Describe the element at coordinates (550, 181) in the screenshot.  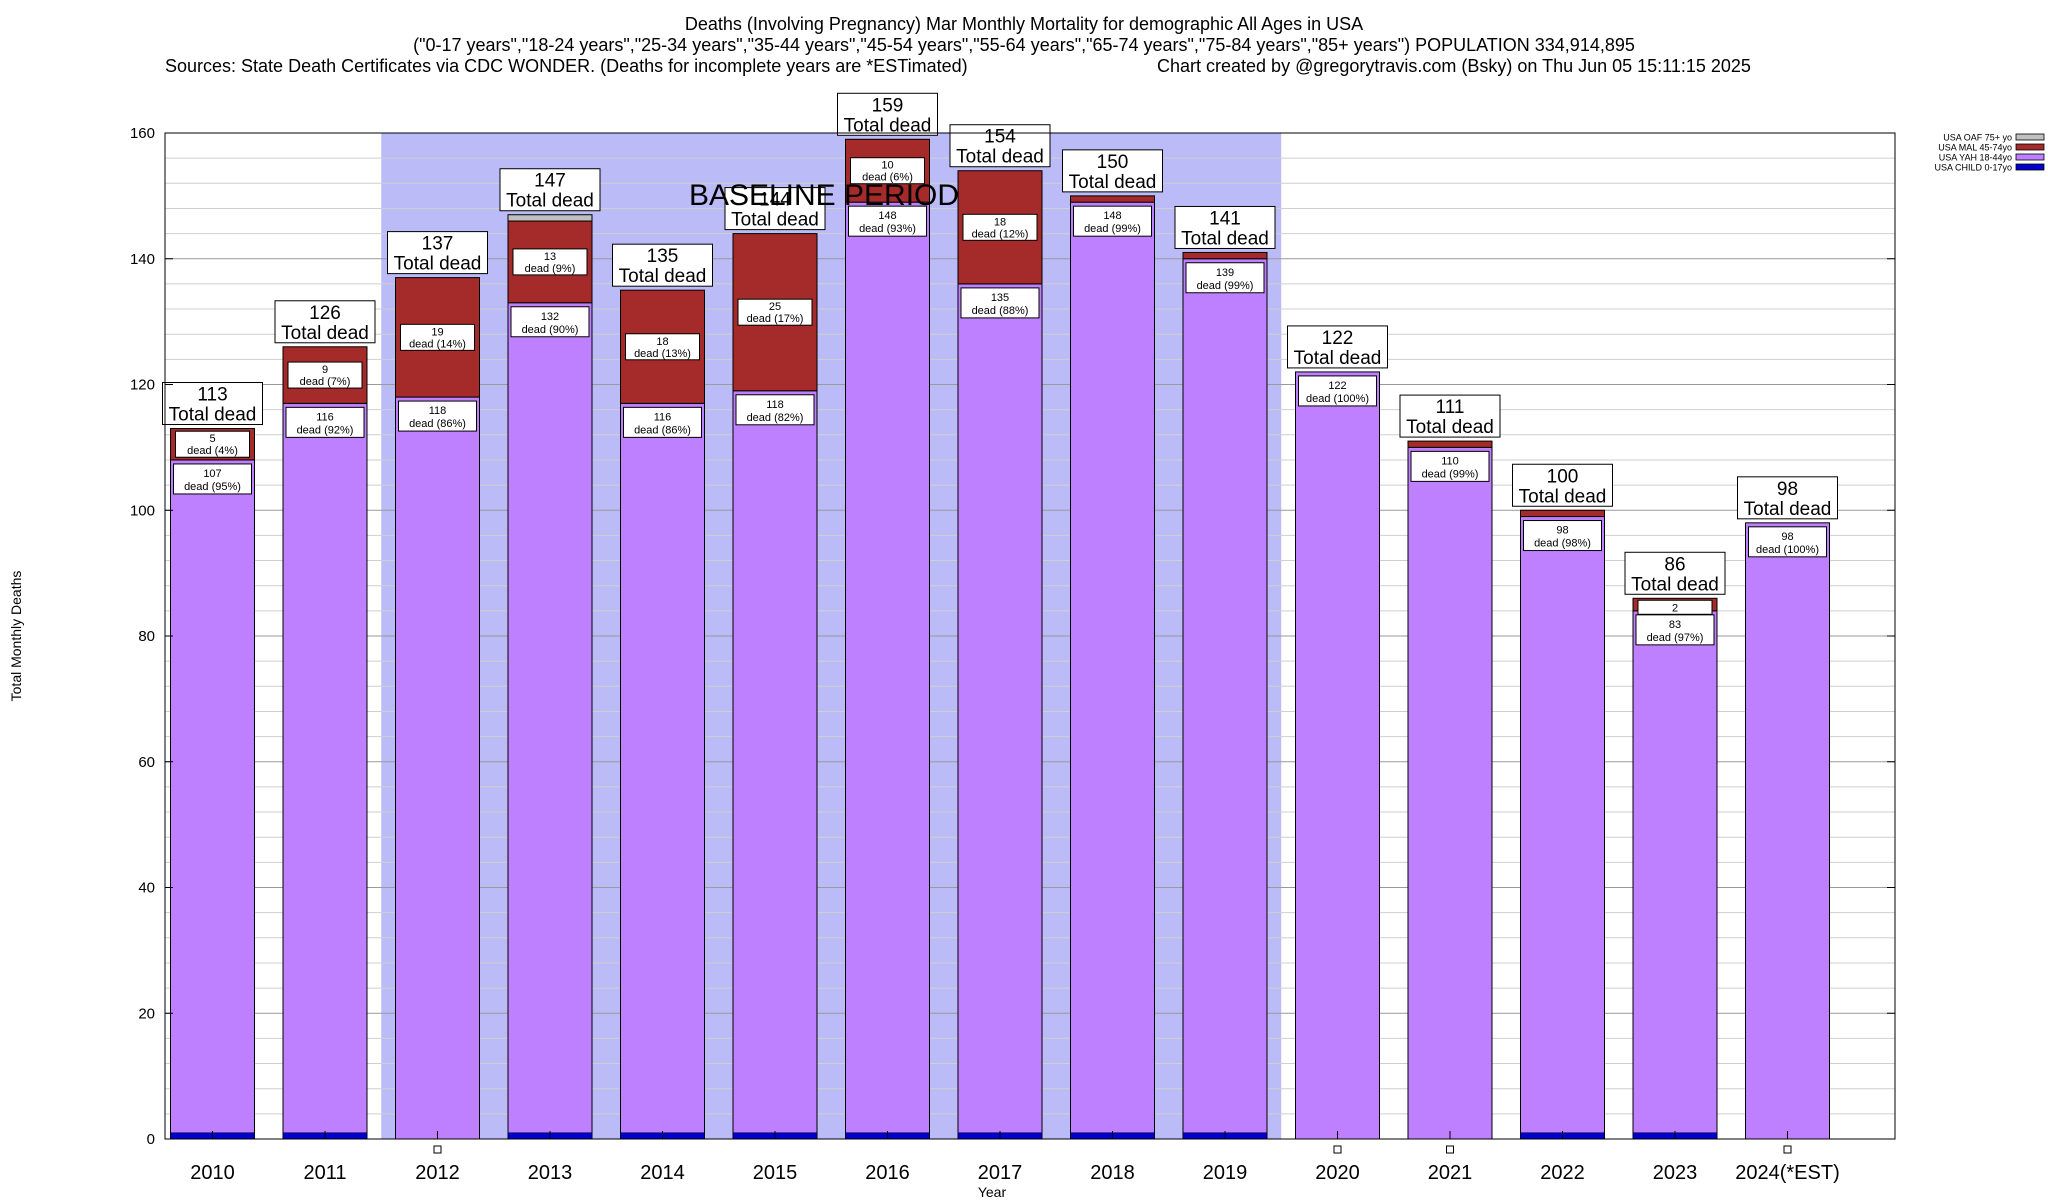
I see `total-value: 147` at that location.